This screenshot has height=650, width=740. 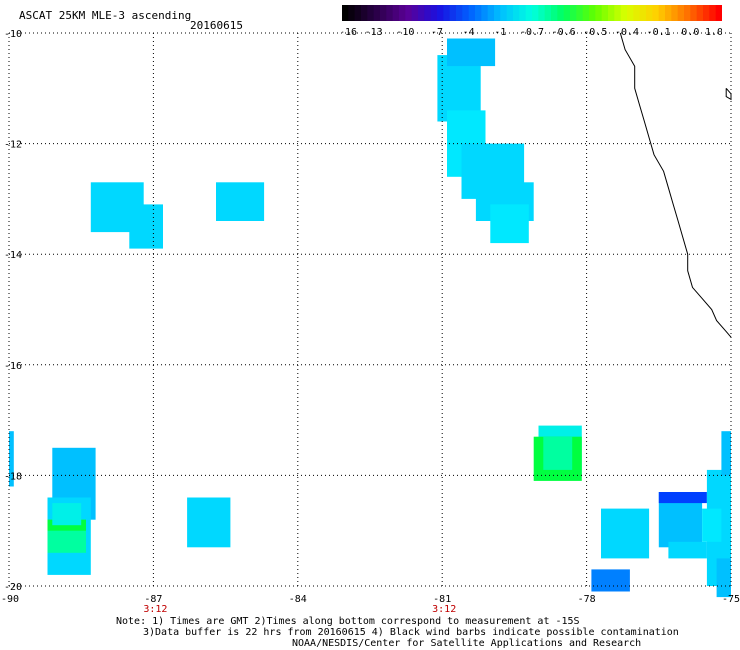 What do you see at coordinates (298, 599) in the screenshot?
I see `lon-tick-label: -84` at bounding box center [298, 599].